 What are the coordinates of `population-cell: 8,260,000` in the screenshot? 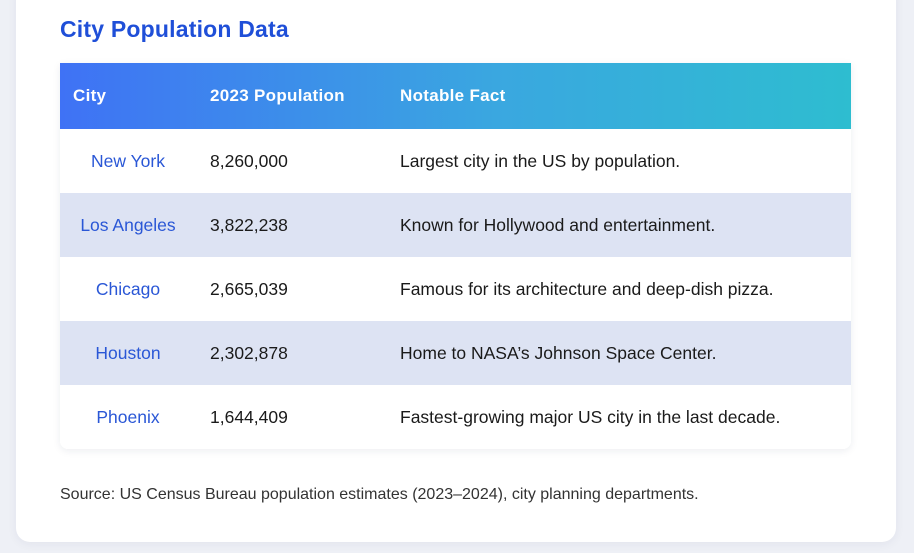 It's located at (249, 160).